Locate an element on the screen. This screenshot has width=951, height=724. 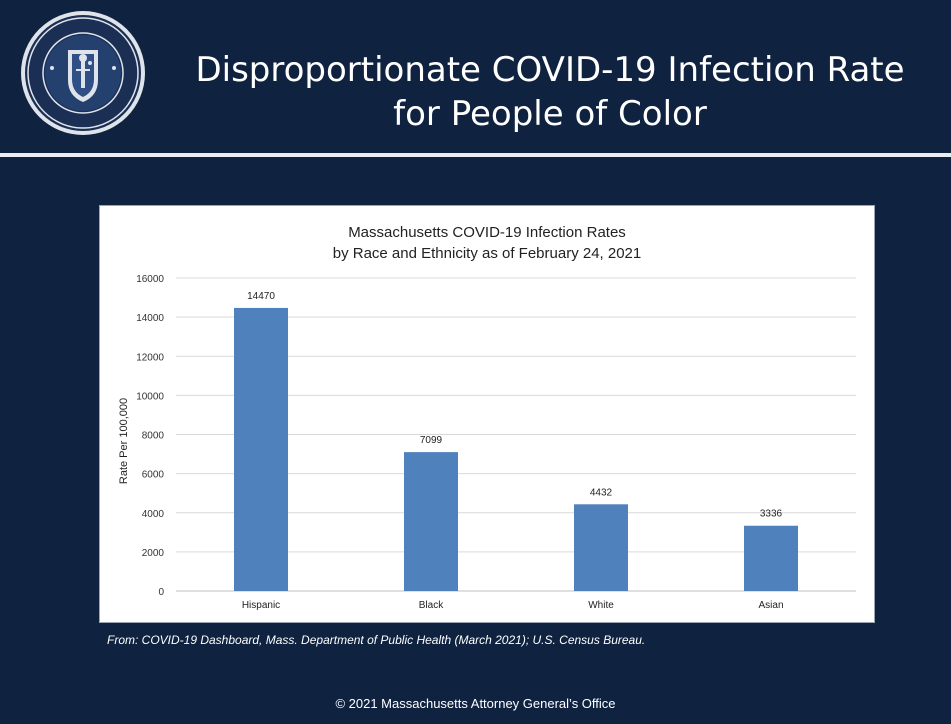
data-label: 4432 is located at coordinates (601, 492).